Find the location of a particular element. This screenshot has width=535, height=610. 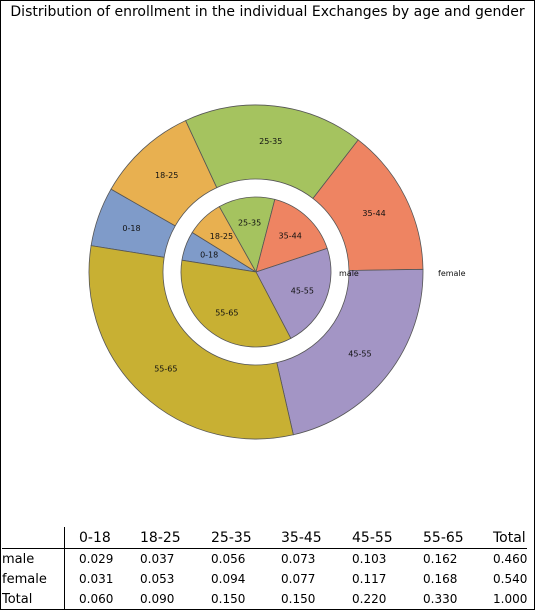

table-cell: 0.220 is located at coordinates (369, 599).